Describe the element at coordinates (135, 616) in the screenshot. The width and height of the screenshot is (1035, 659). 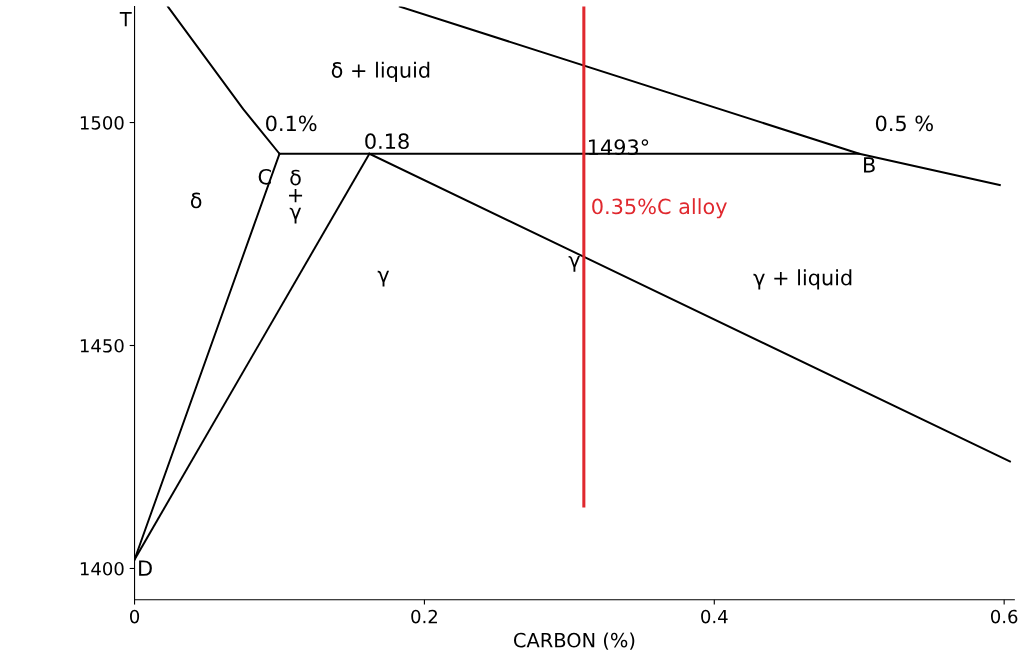
I see `x-tick-label: 0` at that location.